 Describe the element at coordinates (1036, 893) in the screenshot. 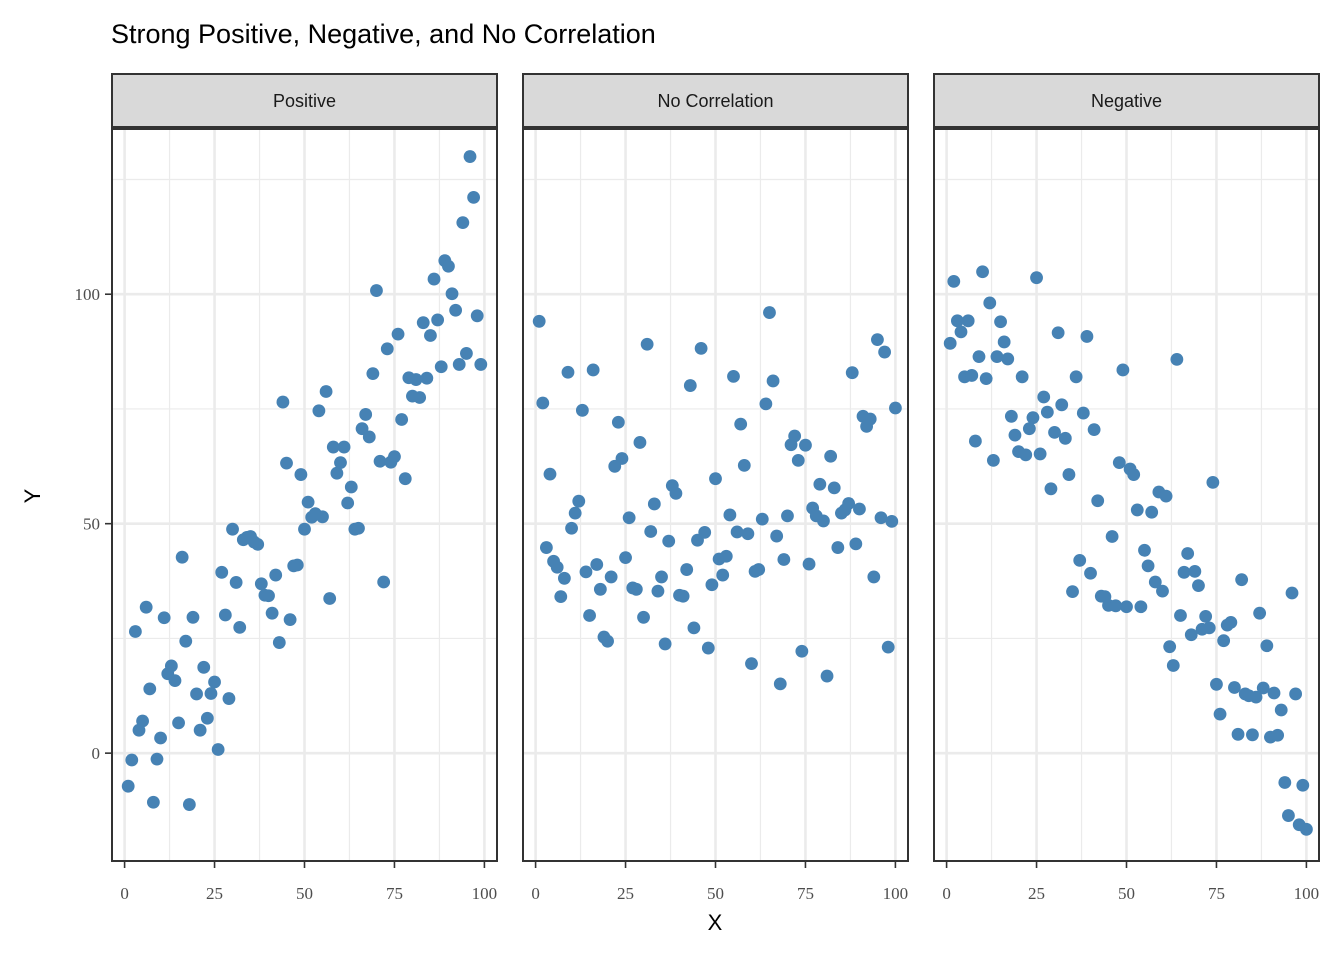

I see `x-tick-label: 25` at that location.